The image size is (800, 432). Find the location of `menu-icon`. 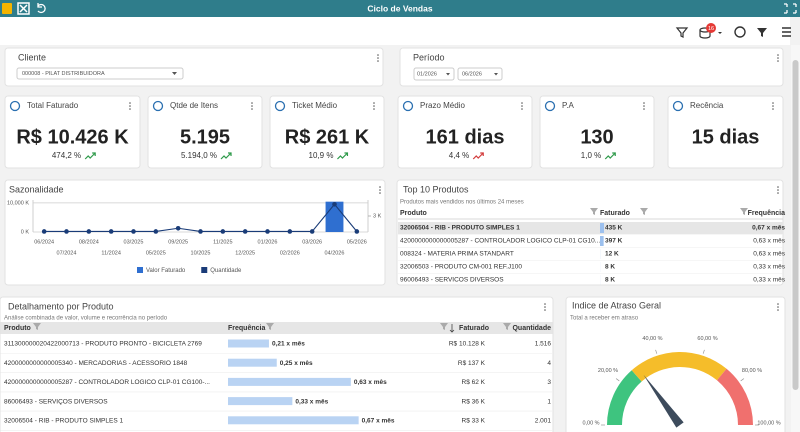

menu-icon is located at coordinates (786, 32).